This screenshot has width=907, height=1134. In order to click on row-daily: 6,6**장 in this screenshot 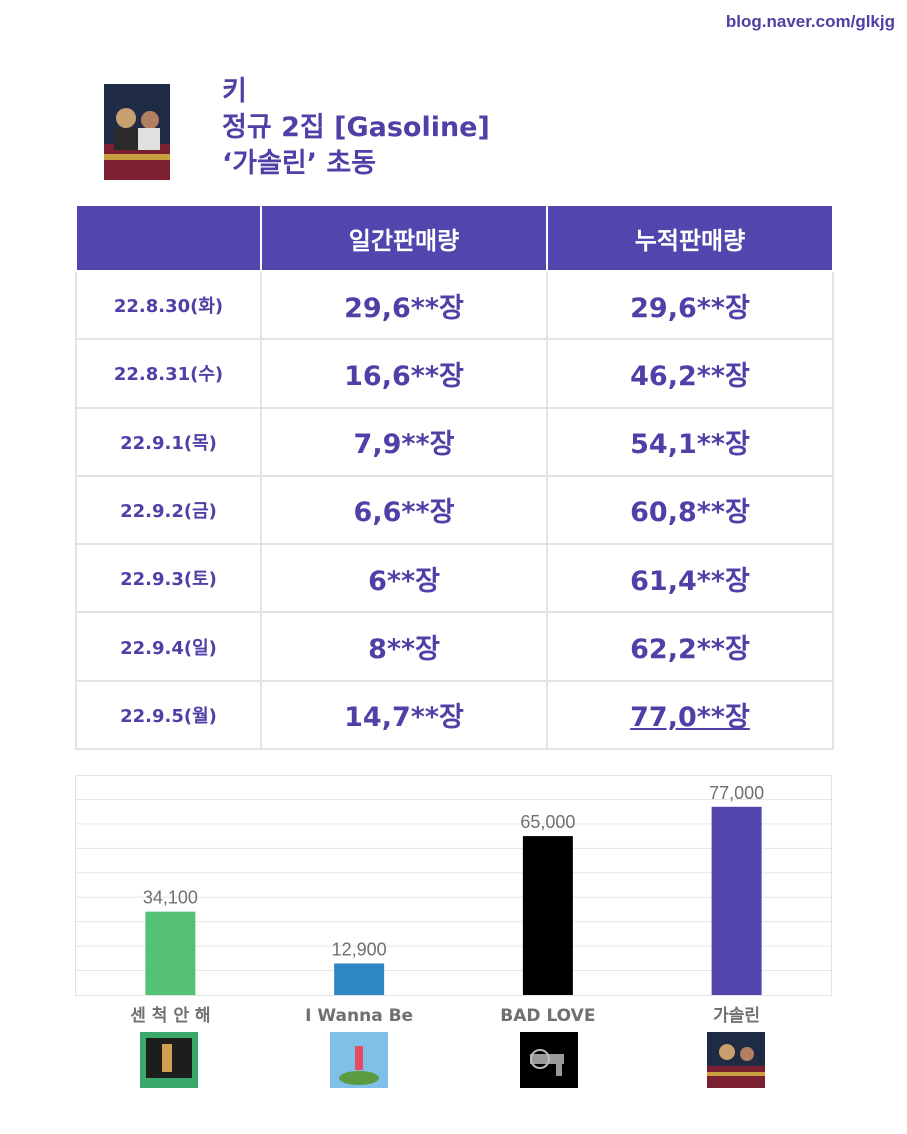, I will do `click(404, 510)`.